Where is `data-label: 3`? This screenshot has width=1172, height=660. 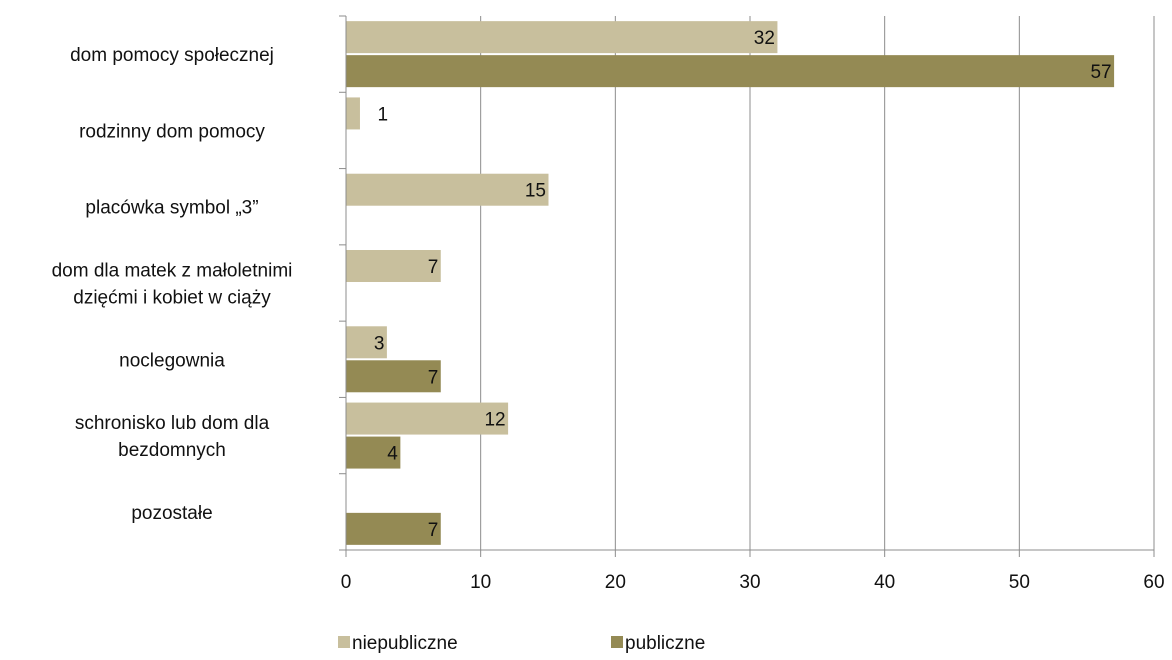 data-label: 3 is located at coordinates (379, 343).